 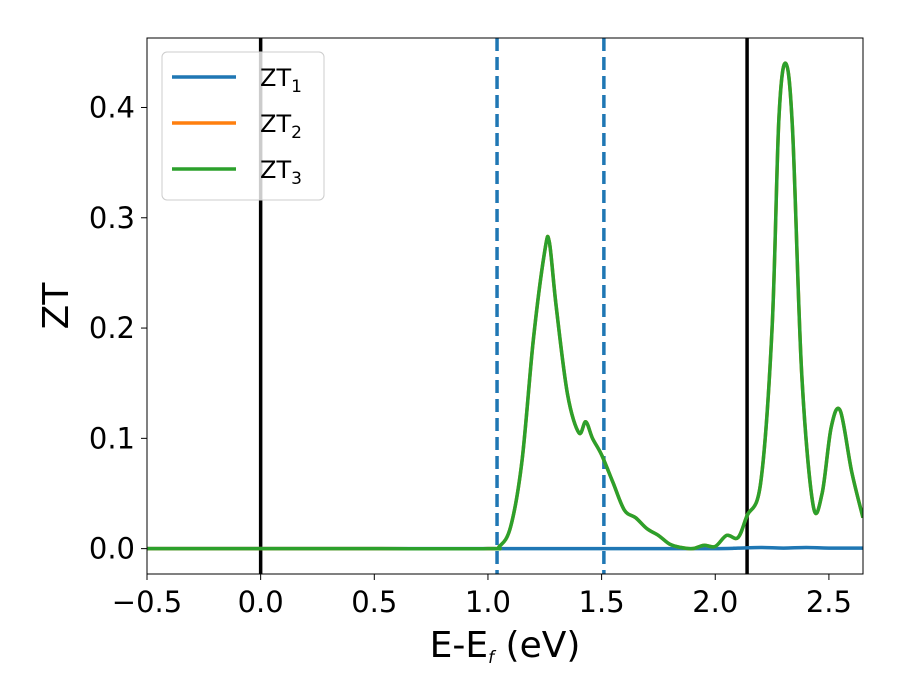 What do you see at coordinates (112, 549) in the screenshot?
I see `y-tick-label: 0.0` at bounding box center [112, 549].